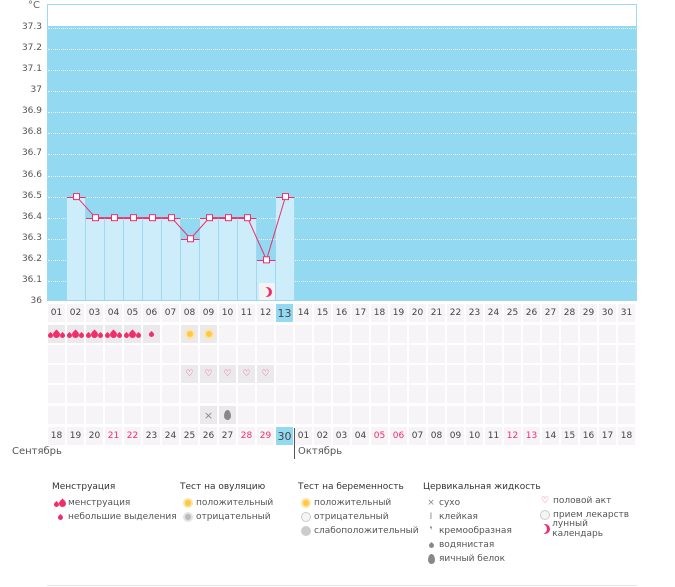 This screenshot has height=587, width=675. What do you see at coordinates (303, 313) in the screenshot?
I see `cycle-day-label: 14` at bounding box center [303, 313].